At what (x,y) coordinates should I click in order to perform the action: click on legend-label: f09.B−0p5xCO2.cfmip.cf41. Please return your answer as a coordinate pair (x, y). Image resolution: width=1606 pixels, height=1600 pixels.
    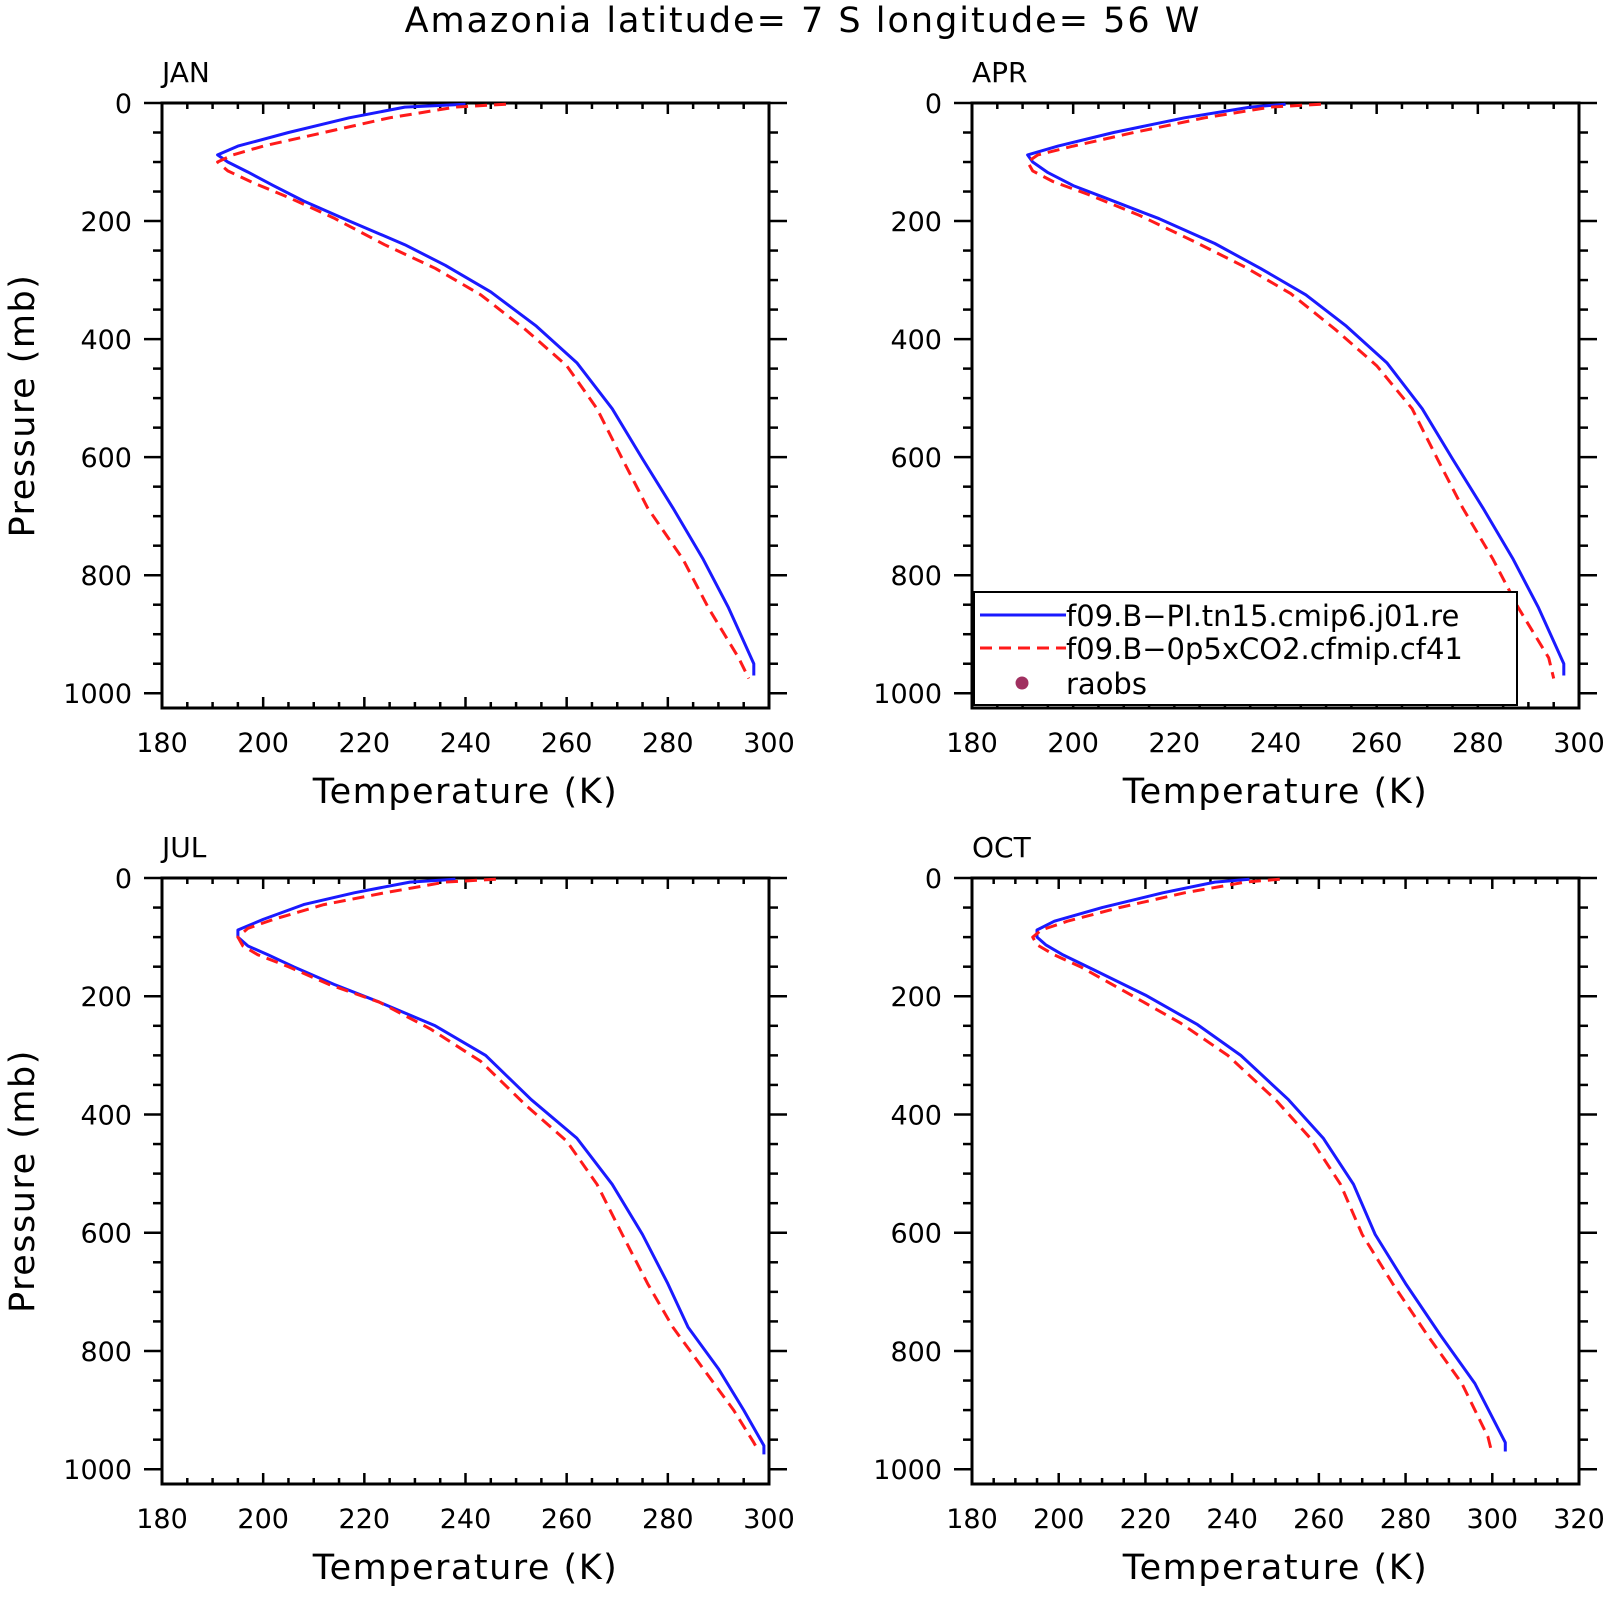
    Looking at the image, I should click on (1264, 649).